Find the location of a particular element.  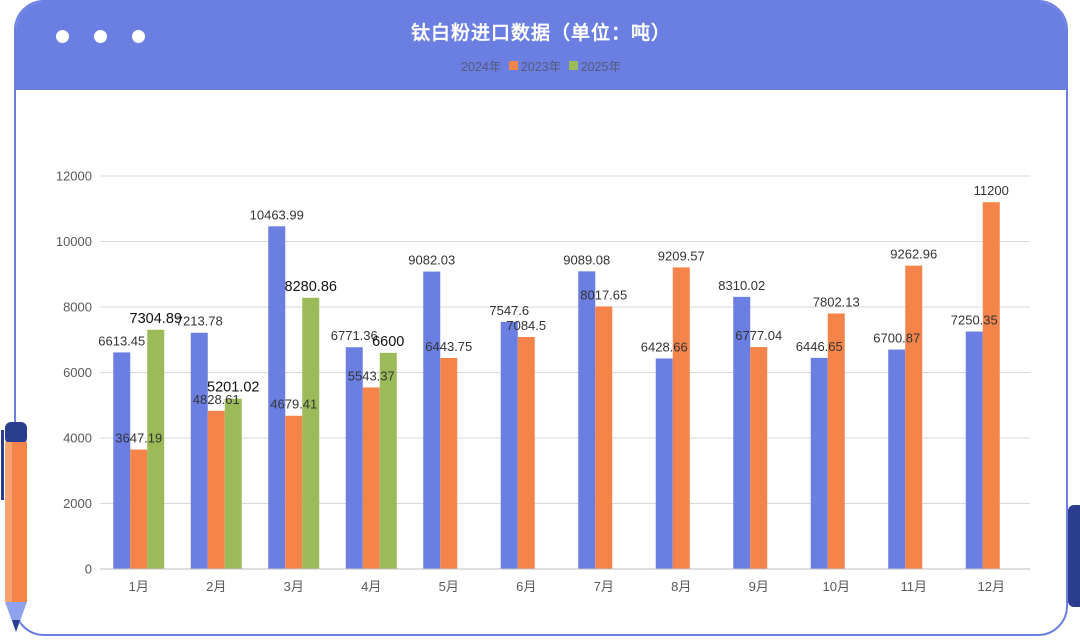

pencil-icon is located at coordinates (14, 527).